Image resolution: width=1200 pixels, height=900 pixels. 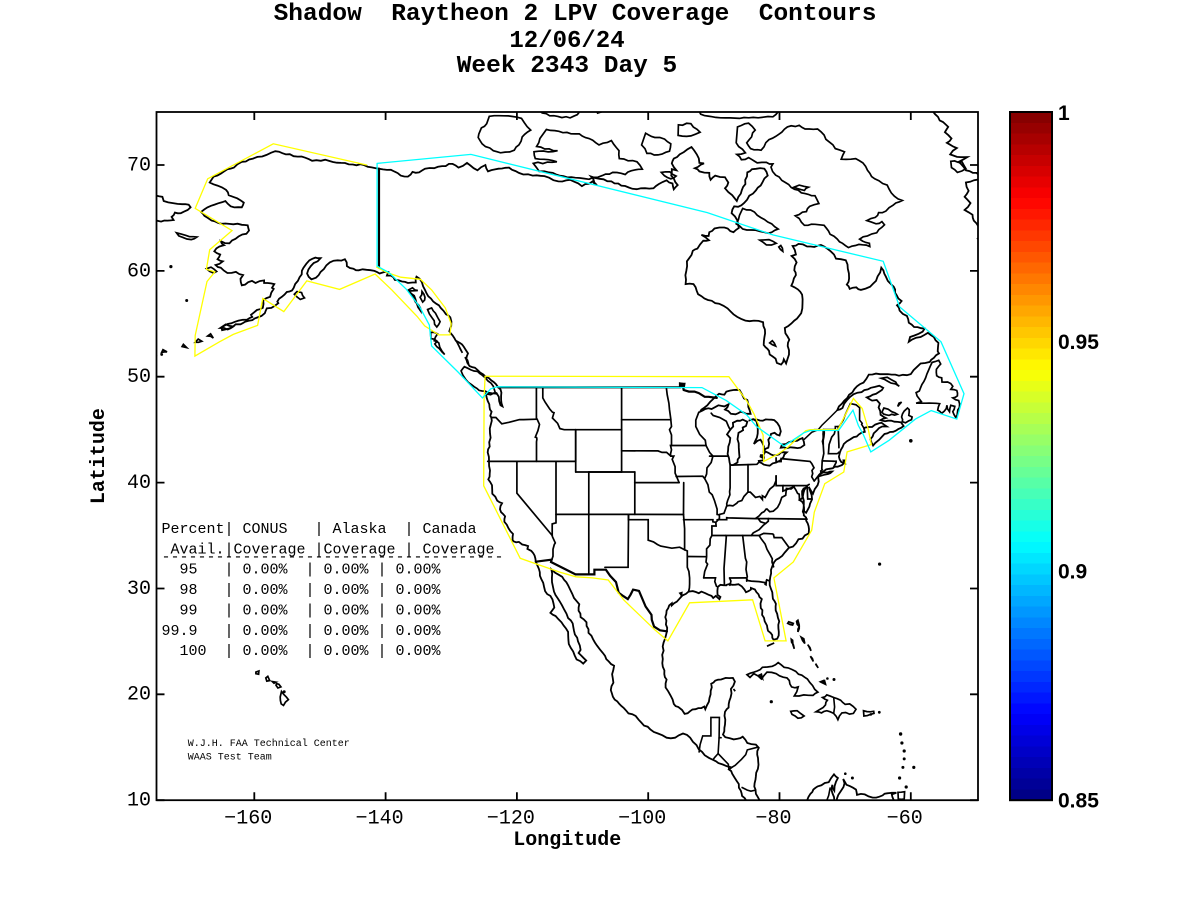 I want to click on svg-text: Week 2343 Day 5, so click(x=567, y=66).